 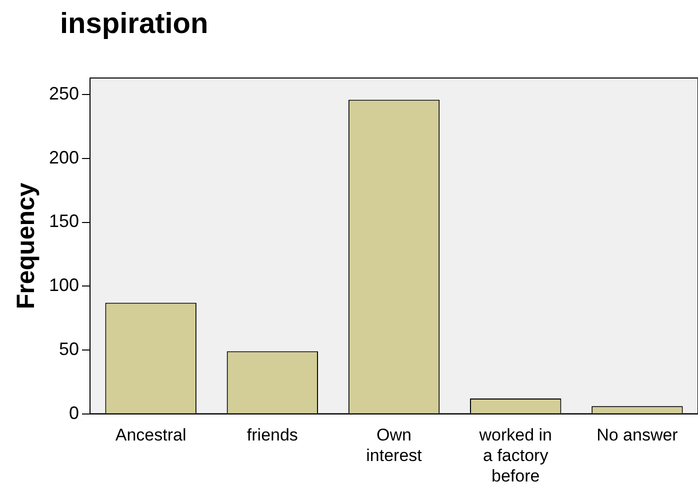 I want to click on x-tick-label: Own interest, so click(x=394, y=446).